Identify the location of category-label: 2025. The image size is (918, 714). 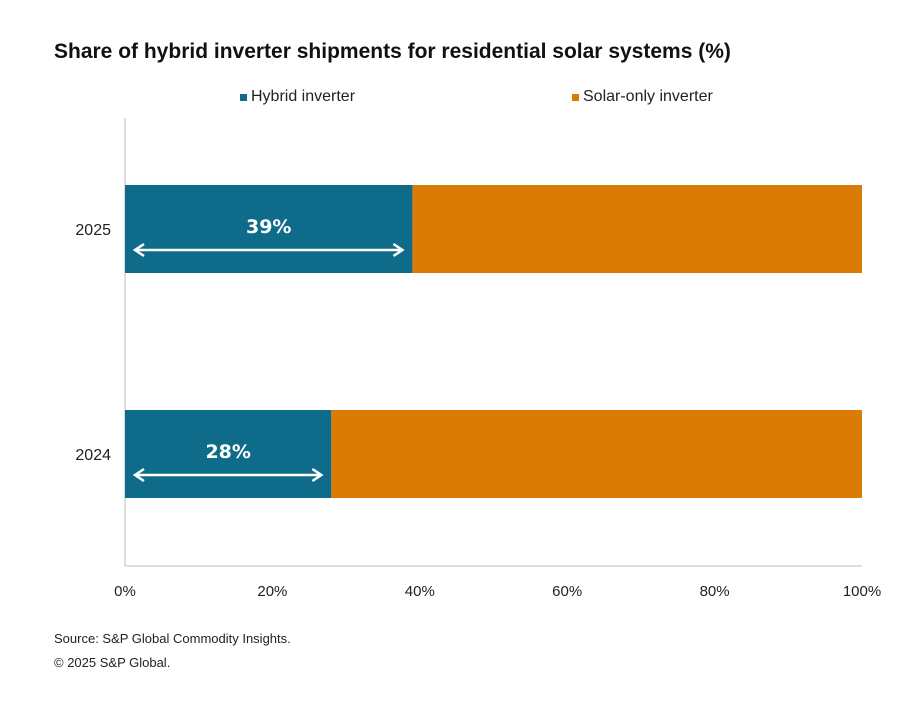
(93, 230).